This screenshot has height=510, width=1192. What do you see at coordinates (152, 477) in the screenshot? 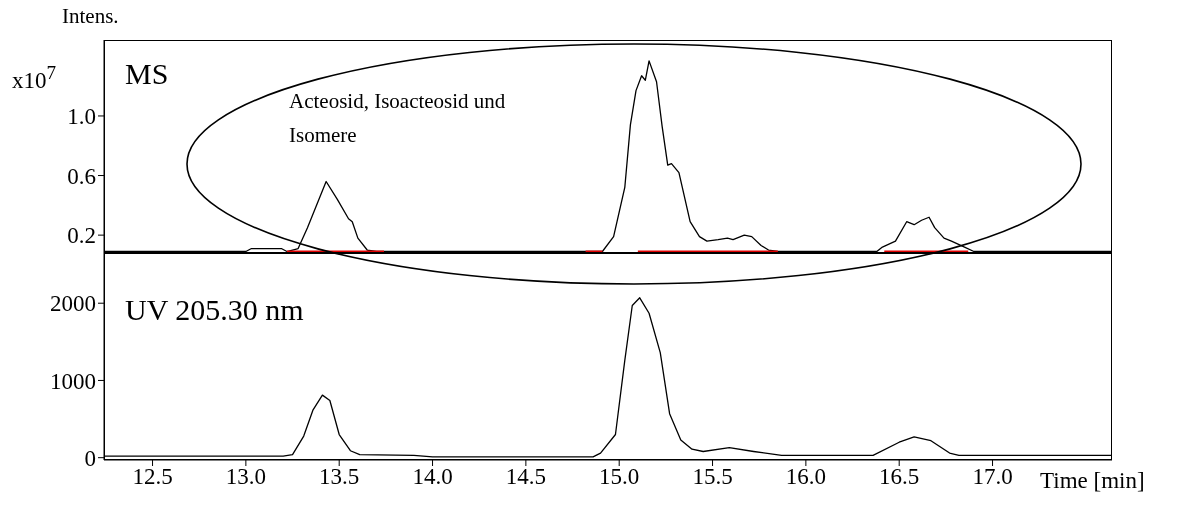
I see `x-tick-label: 12.5` at bounding box center [152, 477].